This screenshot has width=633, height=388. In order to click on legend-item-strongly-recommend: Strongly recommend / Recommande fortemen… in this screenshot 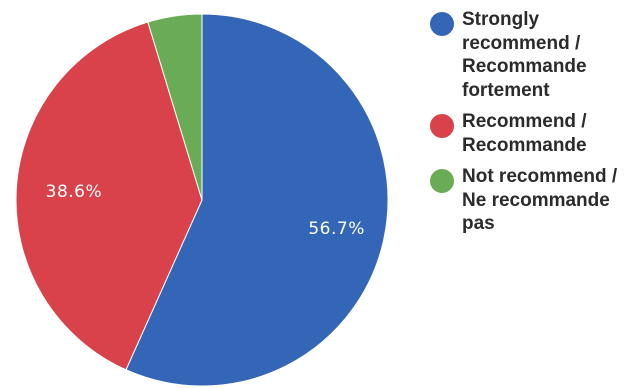, I will do `click(531, 55)`.